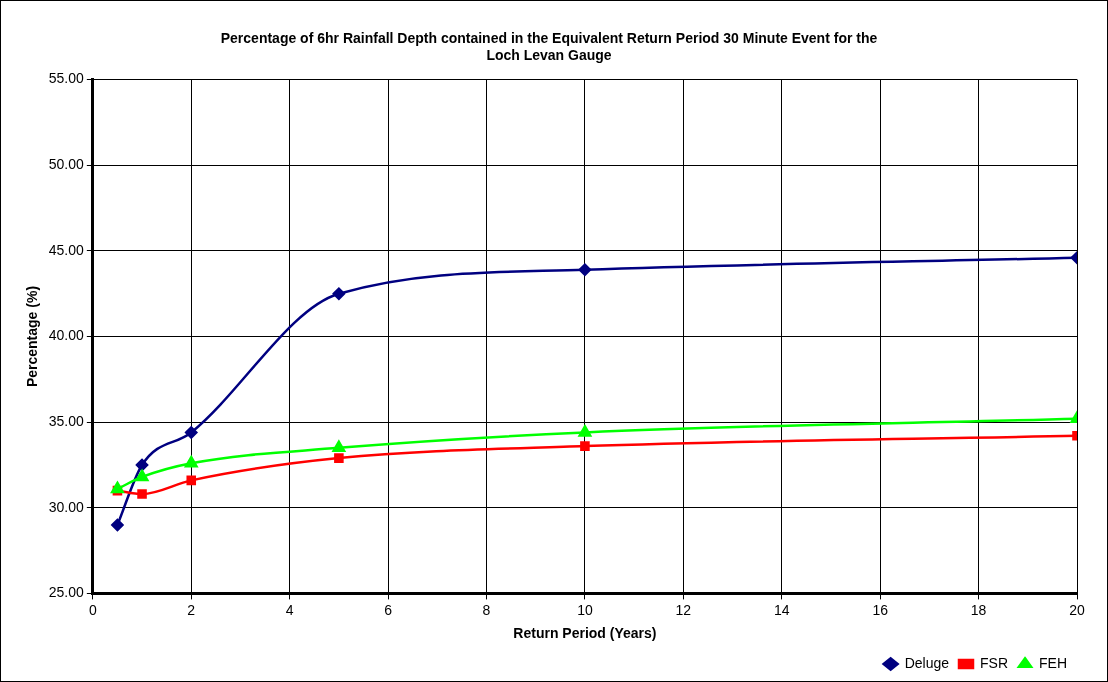 Image resolution: width=1108 pixels, height=682 pixels. Describe the element at coordinates (32, 336) in the screenshot. I see `y-axis-title: Percentage (%)` at that location.